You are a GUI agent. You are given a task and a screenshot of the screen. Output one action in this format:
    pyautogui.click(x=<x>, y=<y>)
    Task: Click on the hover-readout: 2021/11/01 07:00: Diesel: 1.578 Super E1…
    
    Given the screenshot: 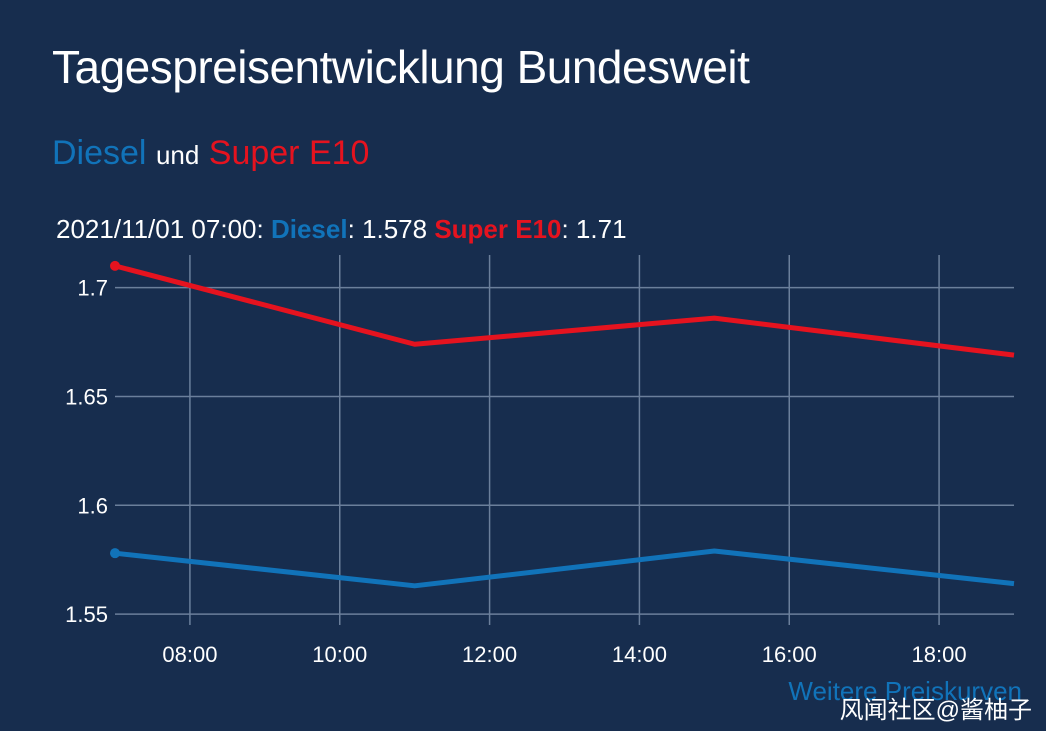 What is the action you would take?
    pyautogui.click(x=341, y=229)
    